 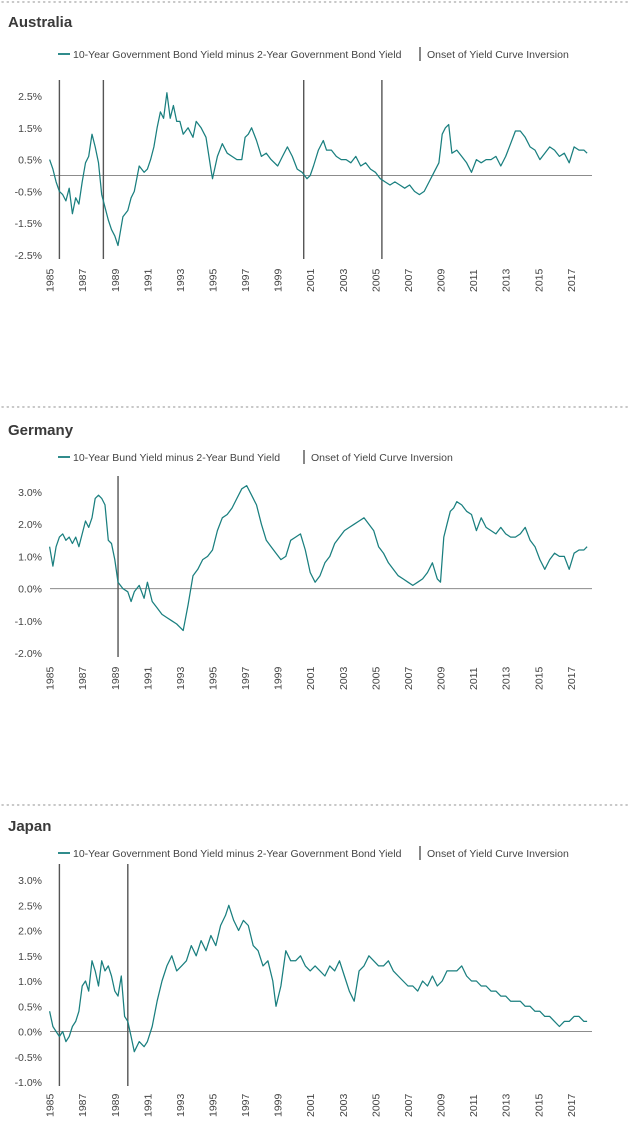 What do you see at coordinates (344, 678) in the screenshot?
I see `germany-xtick-label: 2003` at bounding box center [344, 678].